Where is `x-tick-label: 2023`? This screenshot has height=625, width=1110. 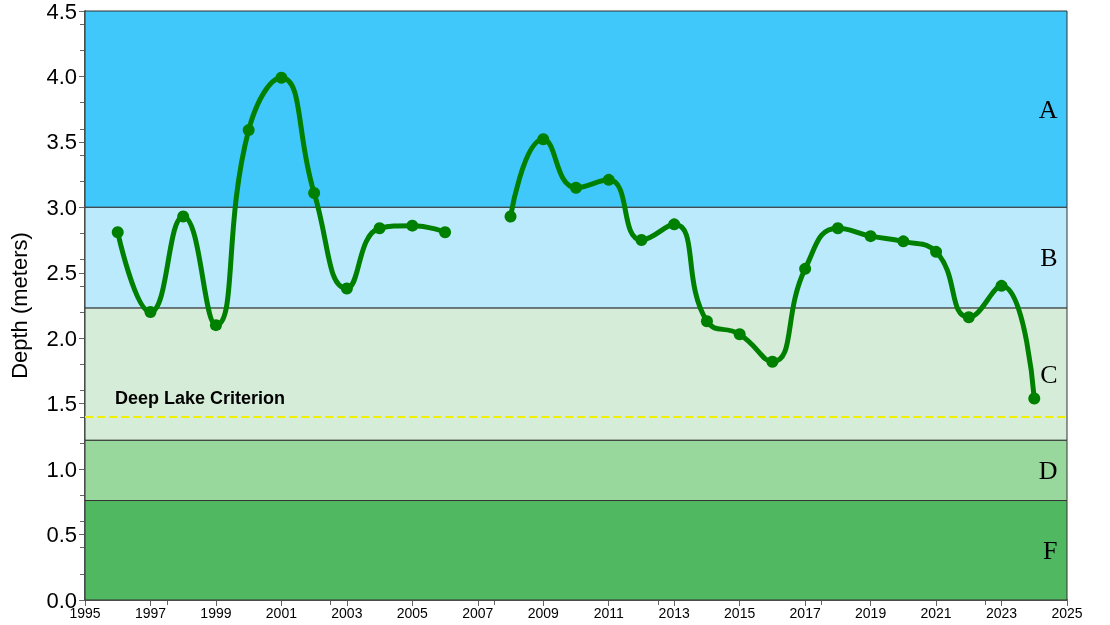
x-tick-label: 2023 is located at coordinates (1001, 613).